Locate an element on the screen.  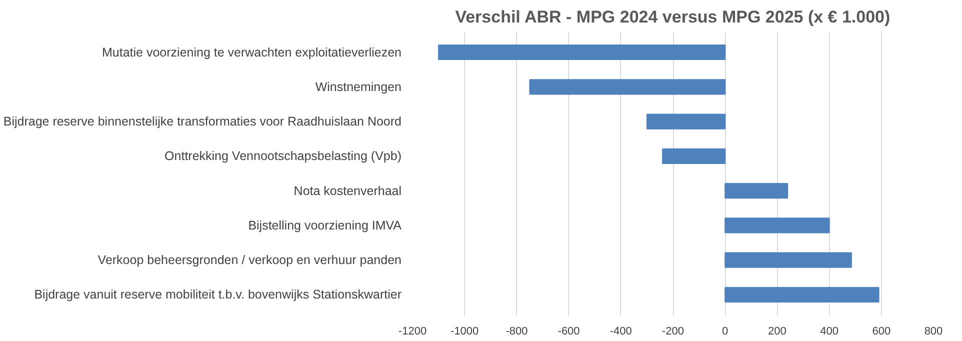
y-tick-label: Bijdrage reserve binnenstelijke transformaties voor Raadhuislaan Noord is located at coordinates (202, 121).